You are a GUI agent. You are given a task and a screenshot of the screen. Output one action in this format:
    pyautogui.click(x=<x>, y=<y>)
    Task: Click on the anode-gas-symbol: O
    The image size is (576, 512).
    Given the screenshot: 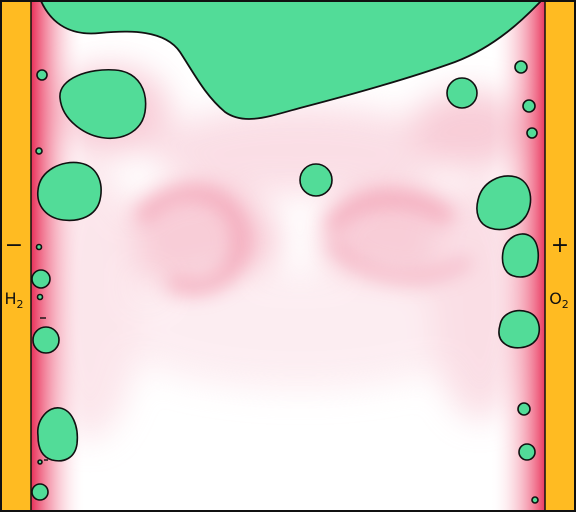 What is the action you would take?
    pyautogui.click(x=555, y=298)
    